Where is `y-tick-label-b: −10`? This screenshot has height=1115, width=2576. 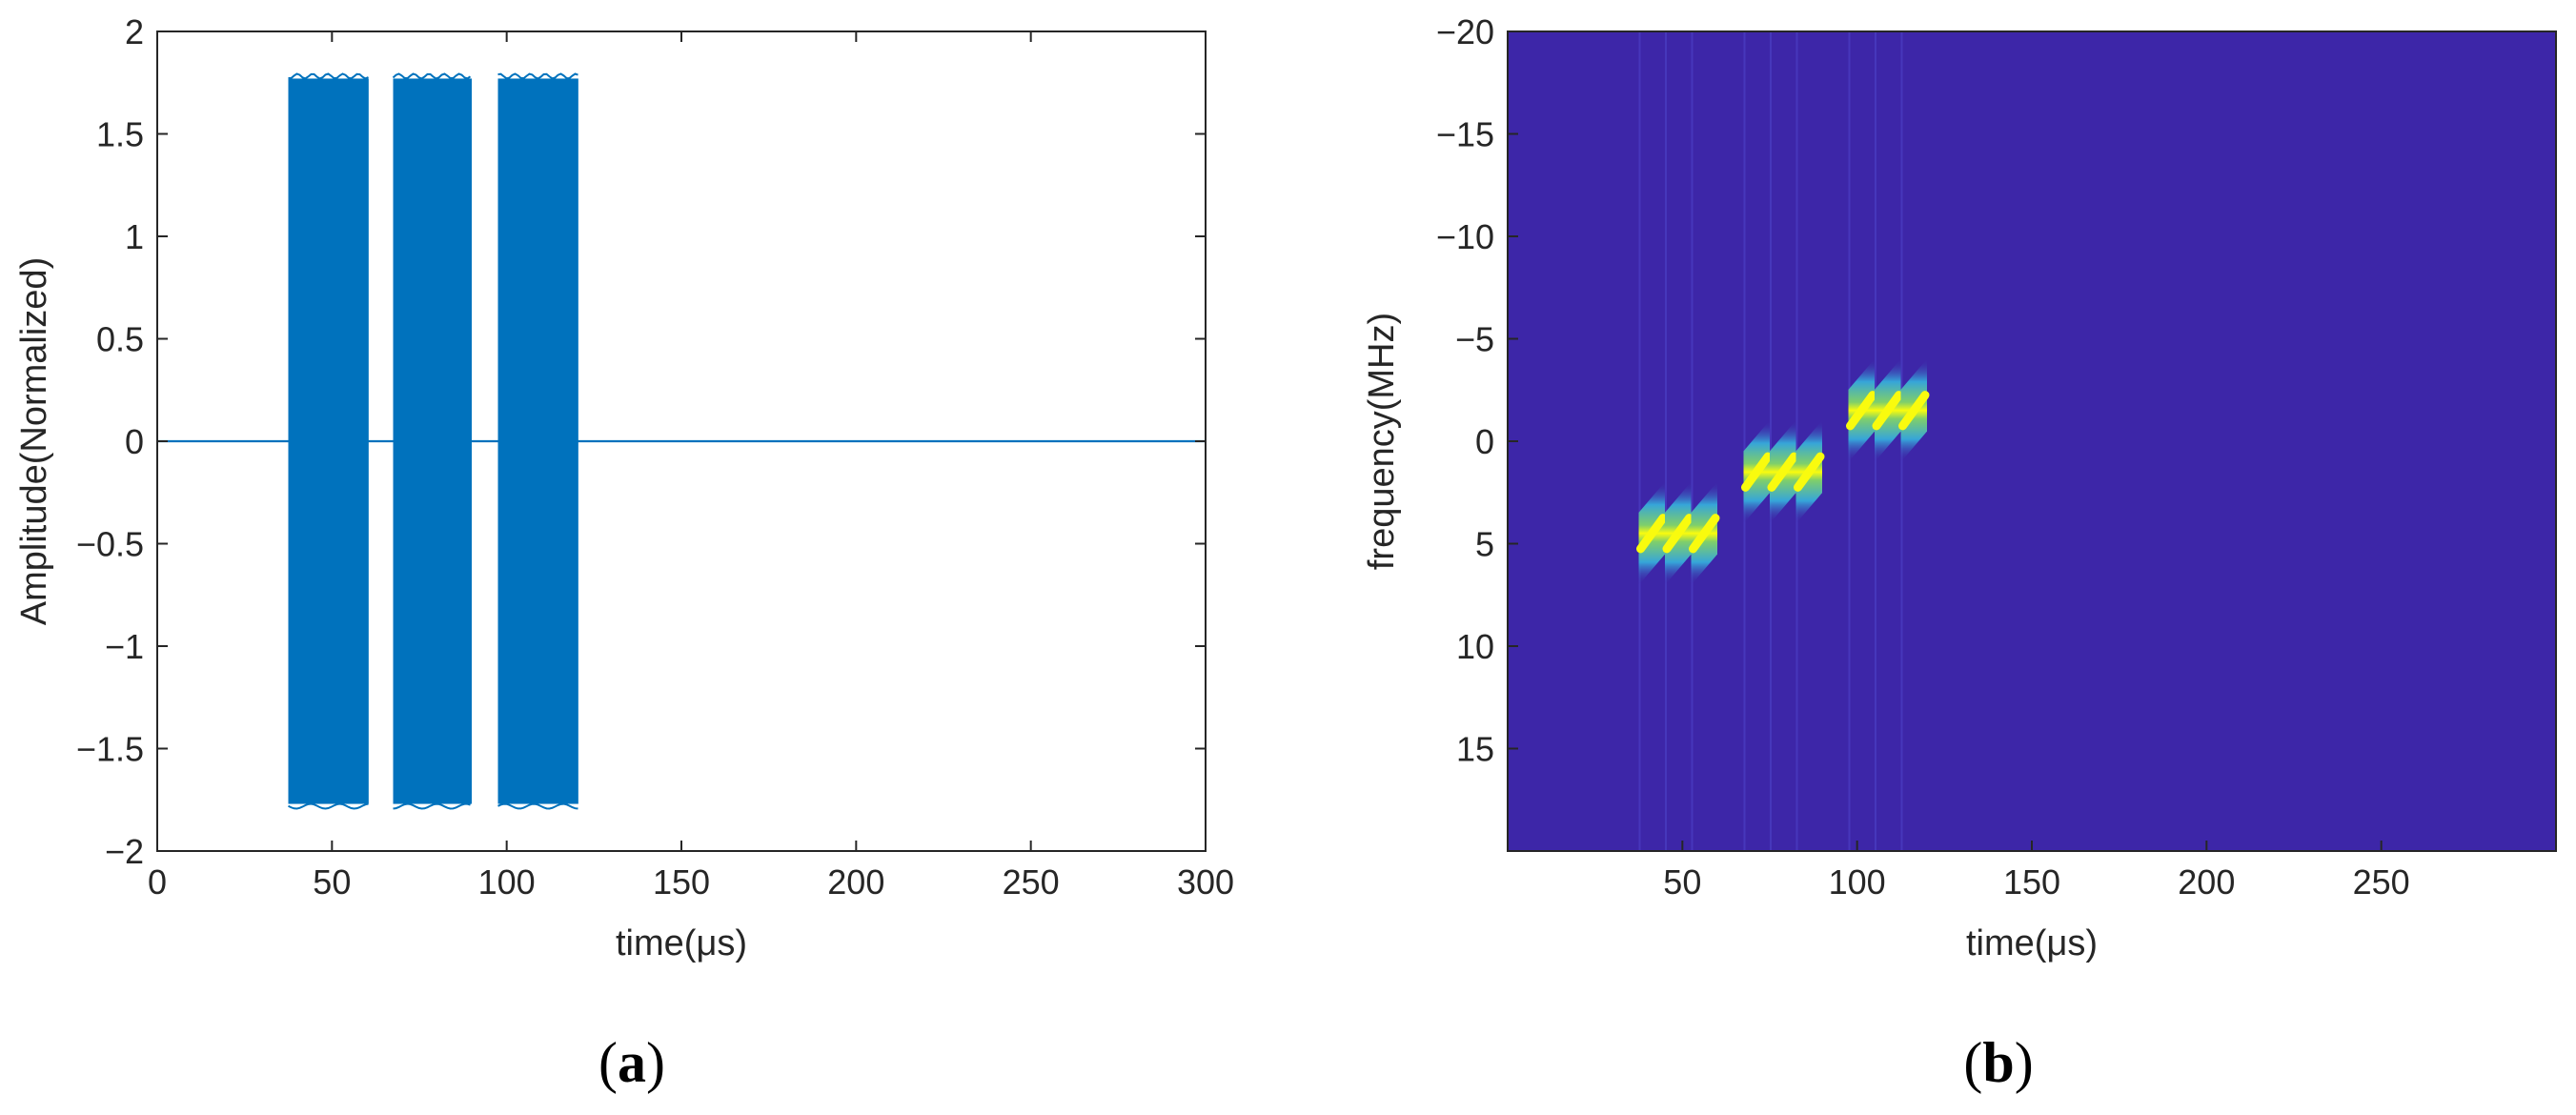 y-tick-label-b: −10 is located at coordinates (1465, 236).